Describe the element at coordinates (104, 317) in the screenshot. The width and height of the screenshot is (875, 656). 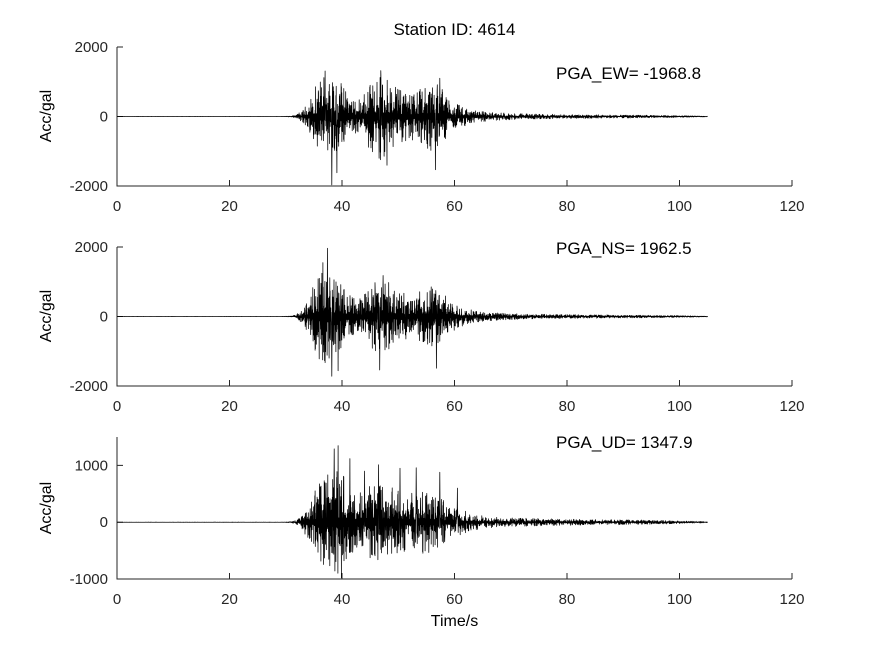
I see `ns-ytick-label: 0` at that location.